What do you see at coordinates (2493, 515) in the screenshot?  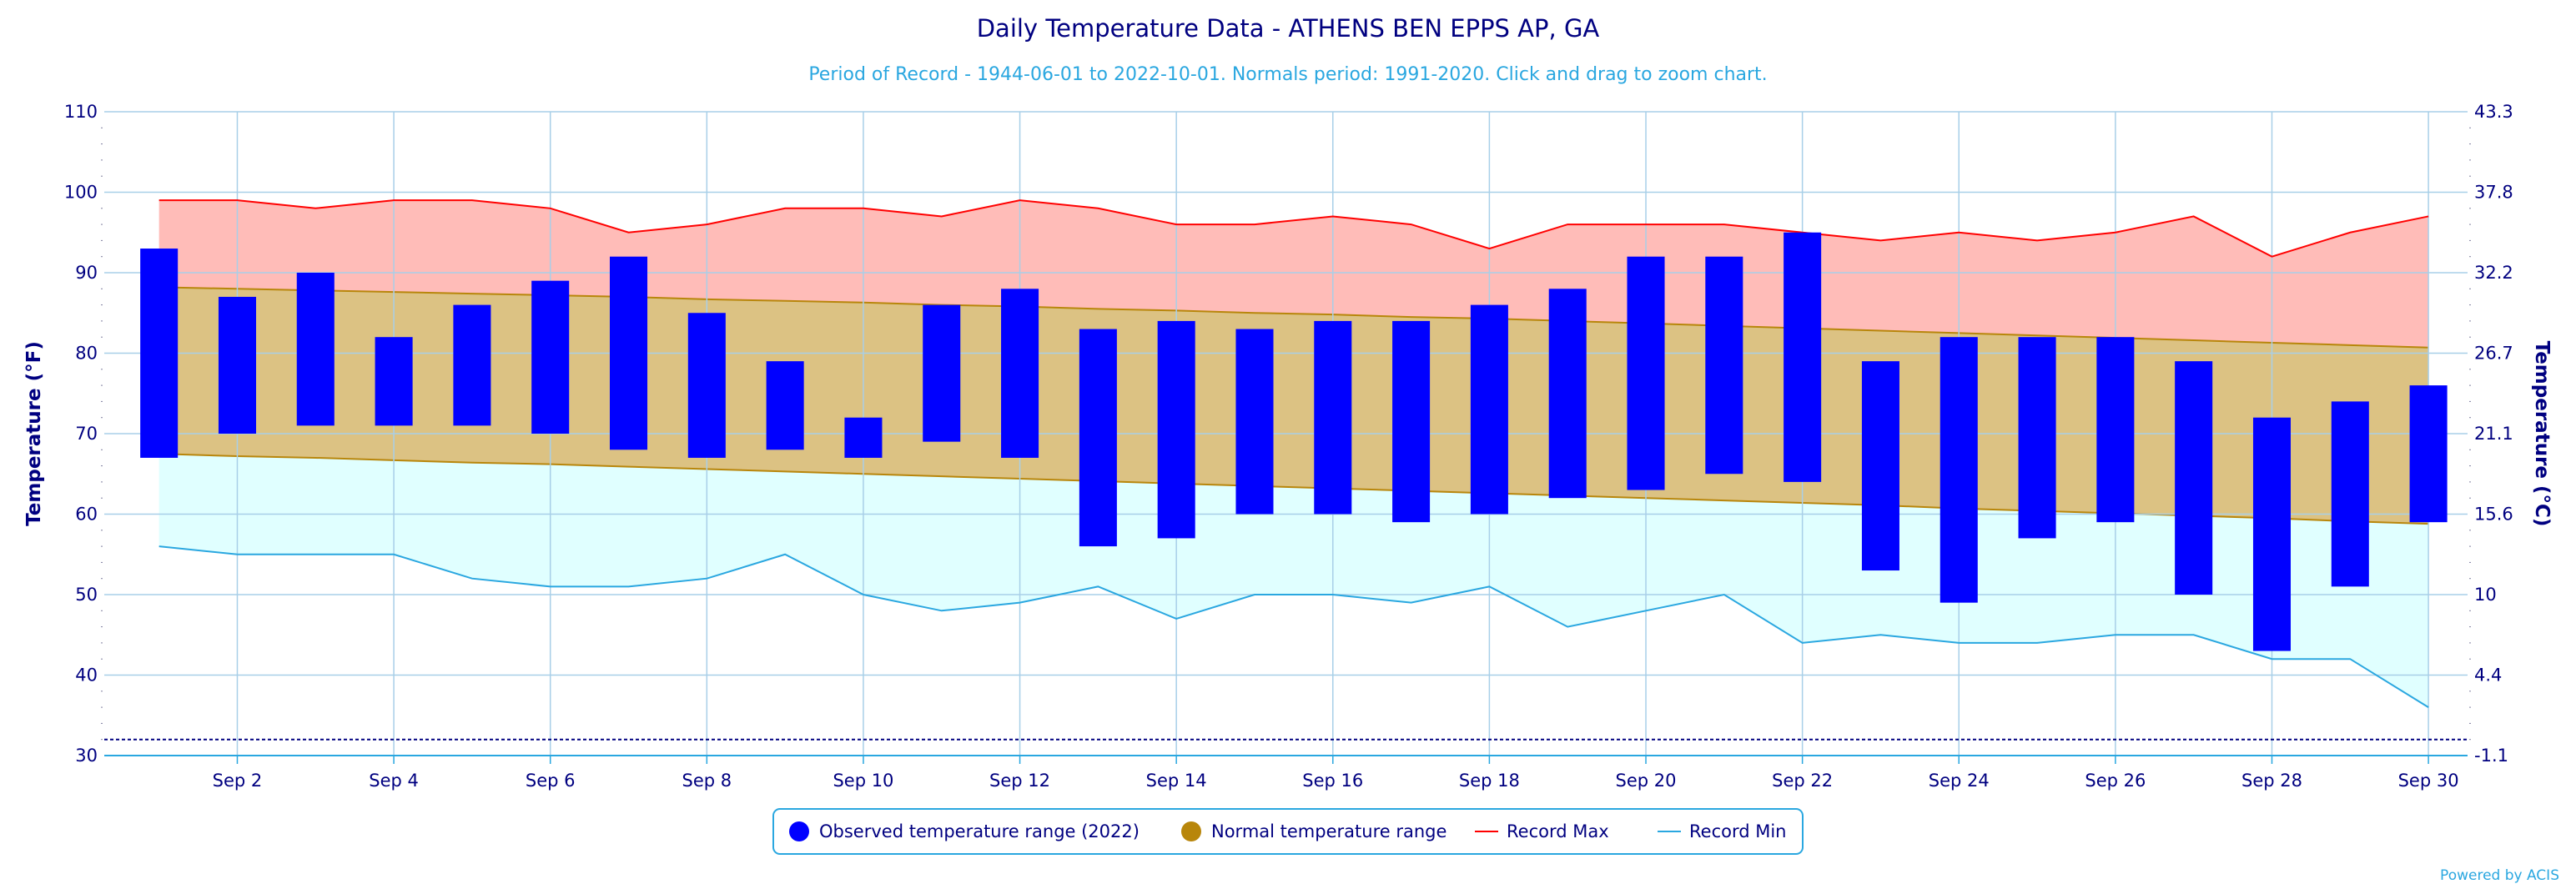 I see `y-tick-label-right: 15.6` at bounding box center [2493, 515].